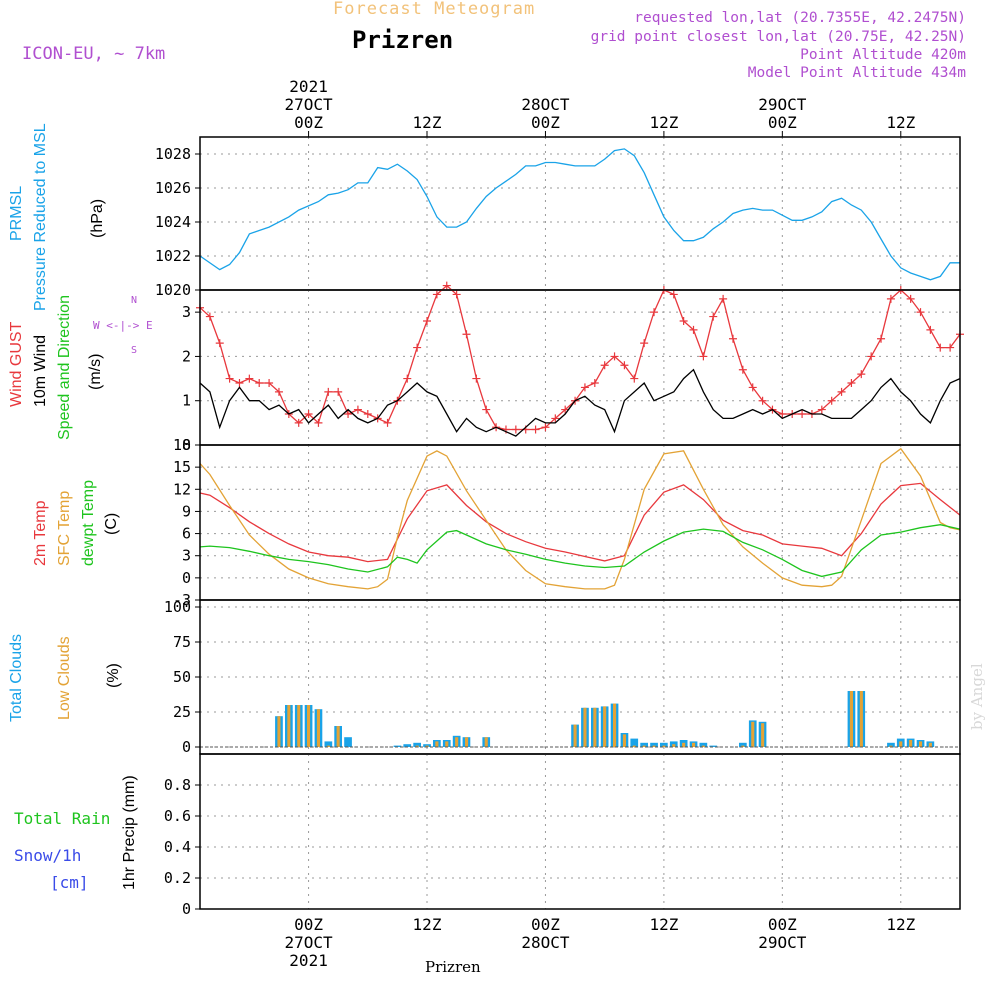 The image size is (1000, 1000). Describe the element at coordinates (69, 882) in the screenshot. I see `snow-unit: [cm]` at that location.